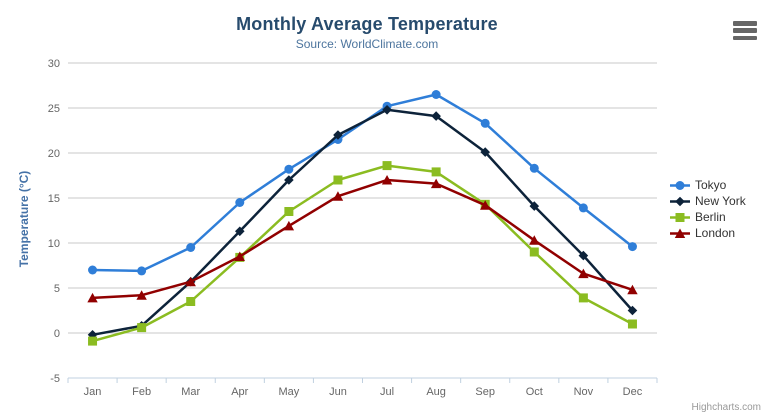 The image size is (769, 416). What do you see at coordinates (142, 271) in the screenshot?
I see `data-point-tokyo-Feb` at bounding box center [142, 271].